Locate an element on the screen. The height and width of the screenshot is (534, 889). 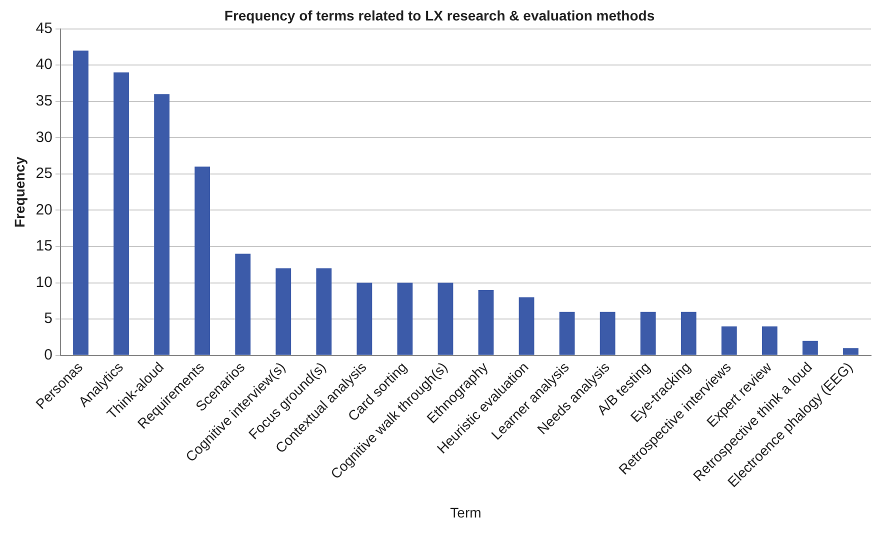
y-tick-label: 35 is located at coordinates (44, 101).